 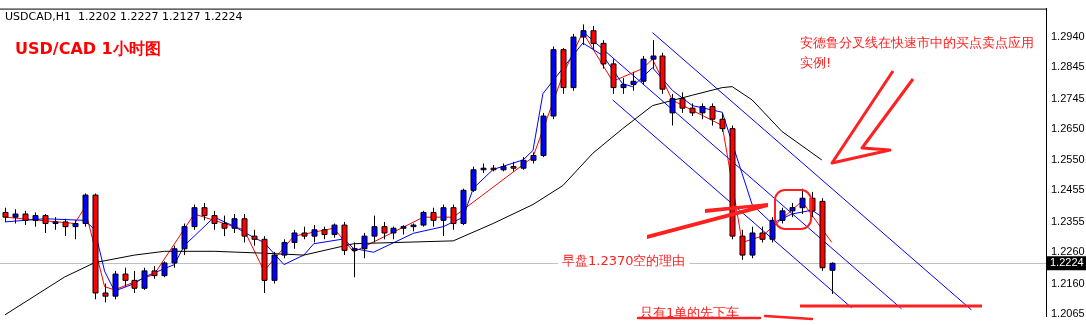 I want to click on y-tick-label: 1.2940, so click(x=1068, y=36).